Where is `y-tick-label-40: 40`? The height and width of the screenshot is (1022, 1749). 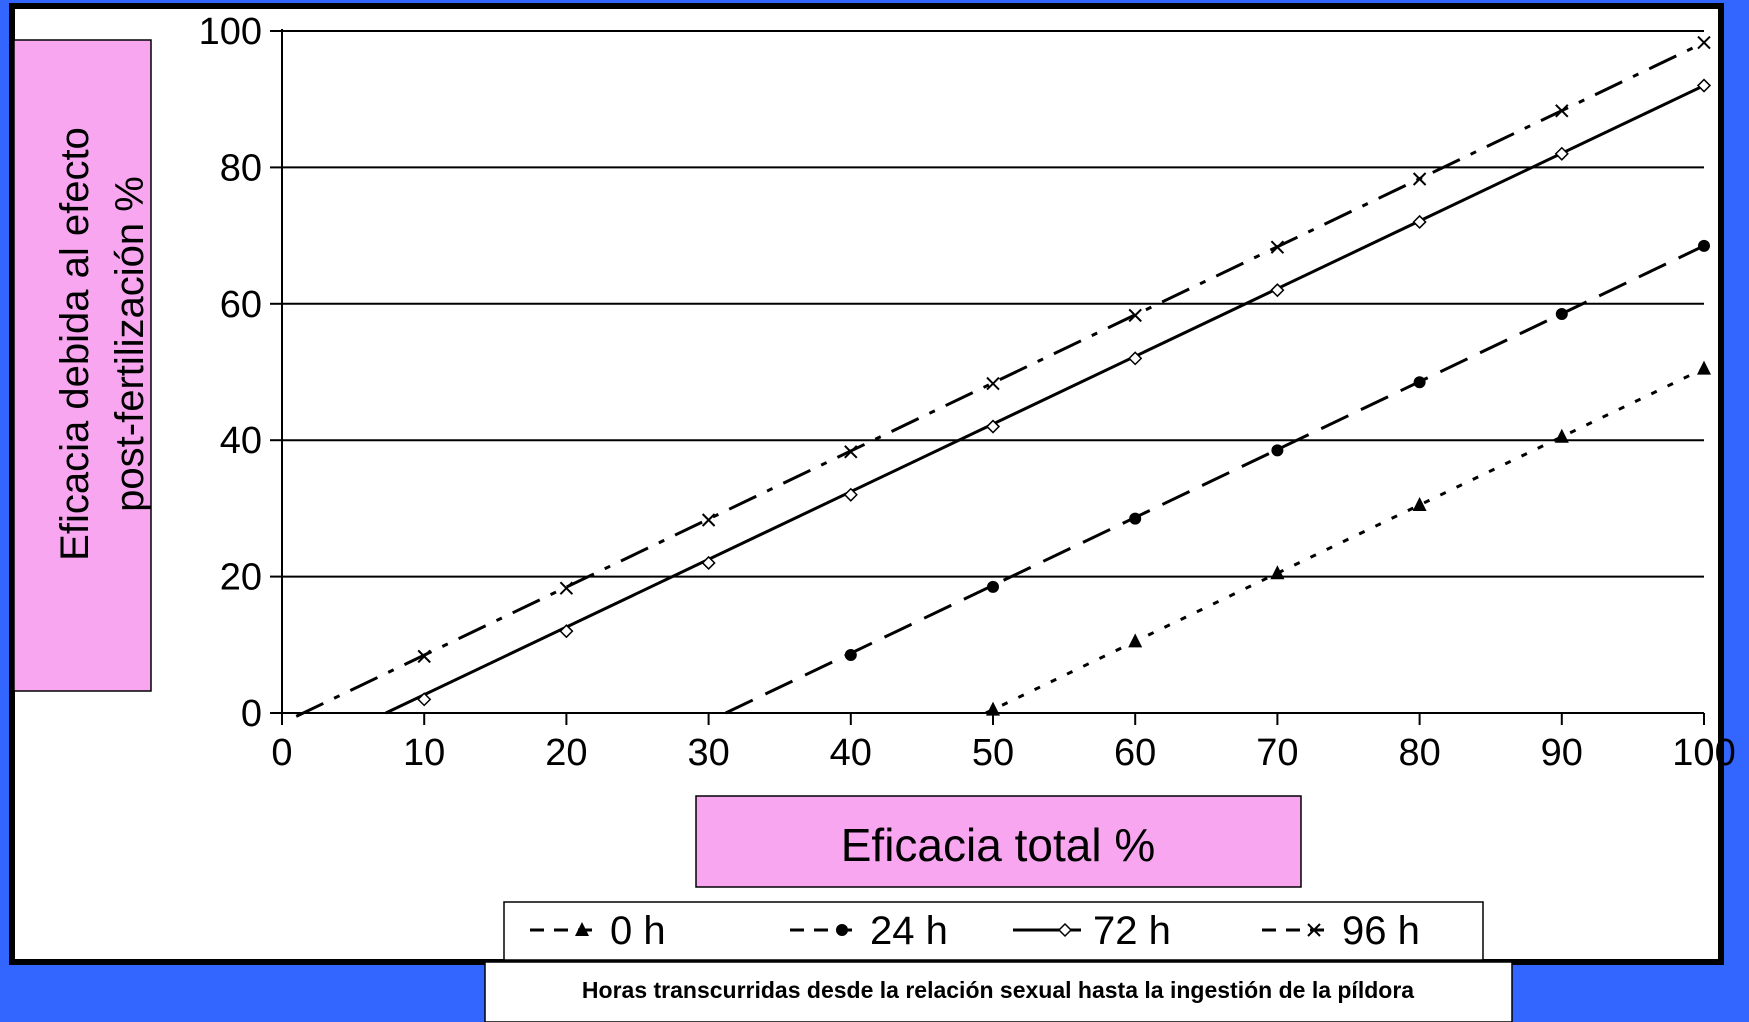 y-tick-label-40: 40 is located at coordinates (241, 441).